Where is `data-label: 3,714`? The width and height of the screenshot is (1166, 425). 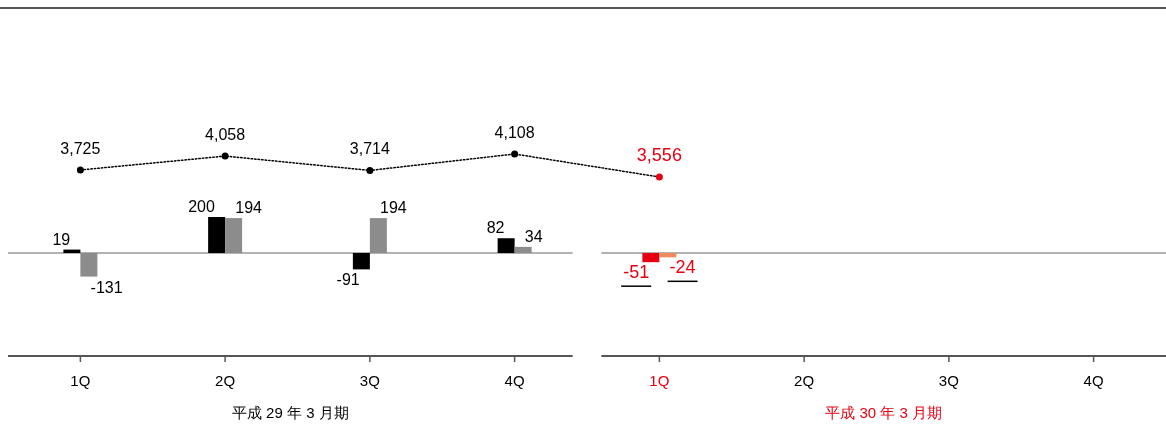
data-label: 3,714 is located at coordinates (369, 149).